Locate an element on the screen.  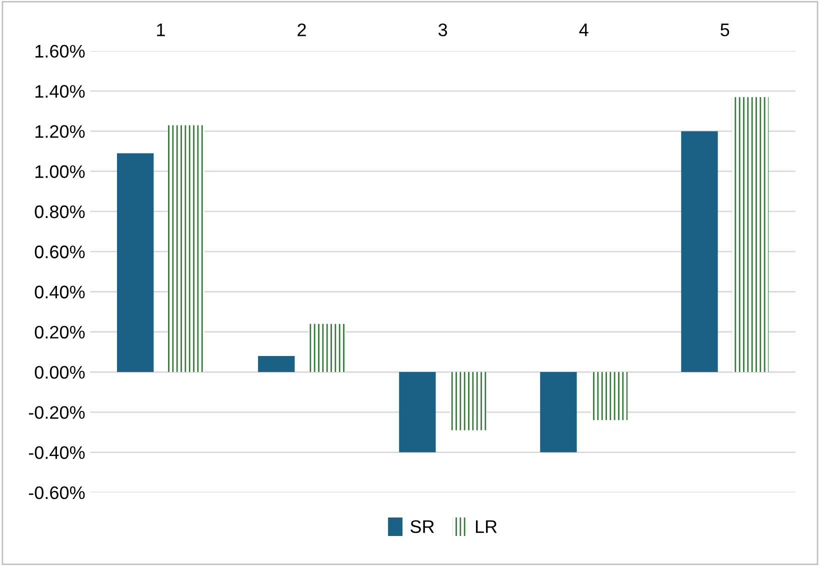
x-tick-label: 1 is located at coordinates (161, 30).